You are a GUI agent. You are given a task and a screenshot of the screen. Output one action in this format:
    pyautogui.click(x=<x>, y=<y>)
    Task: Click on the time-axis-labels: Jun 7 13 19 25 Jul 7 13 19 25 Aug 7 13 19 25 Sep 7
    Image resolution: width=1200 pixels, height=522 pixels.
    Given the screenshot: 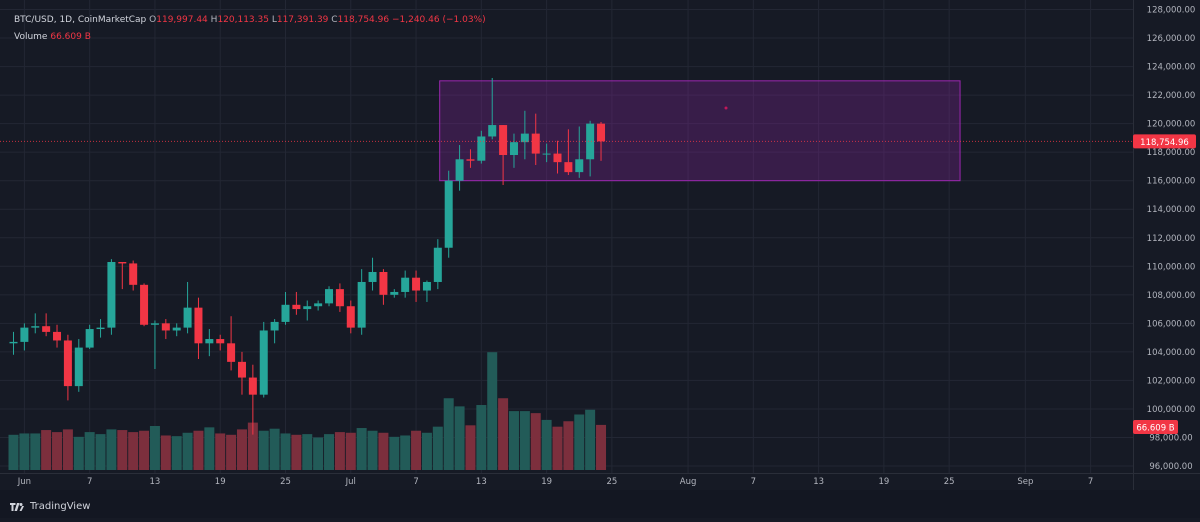 What is the action you would take?
    pyautogui.click(x=555, y=482)
    